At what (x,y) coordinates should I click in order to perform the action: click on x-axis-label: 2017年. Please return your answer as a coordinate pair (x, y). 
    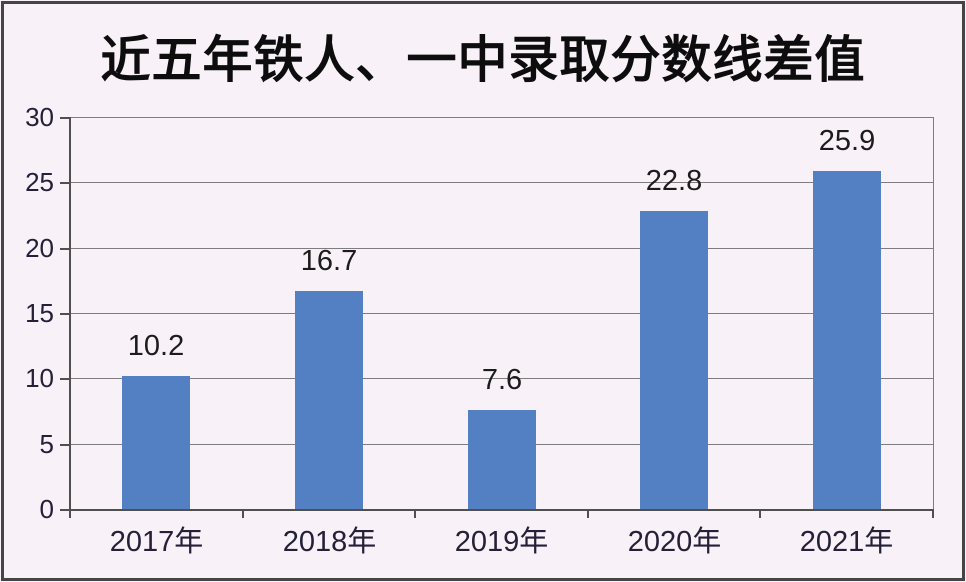
    Looking at the image, I should click on (156, 542).